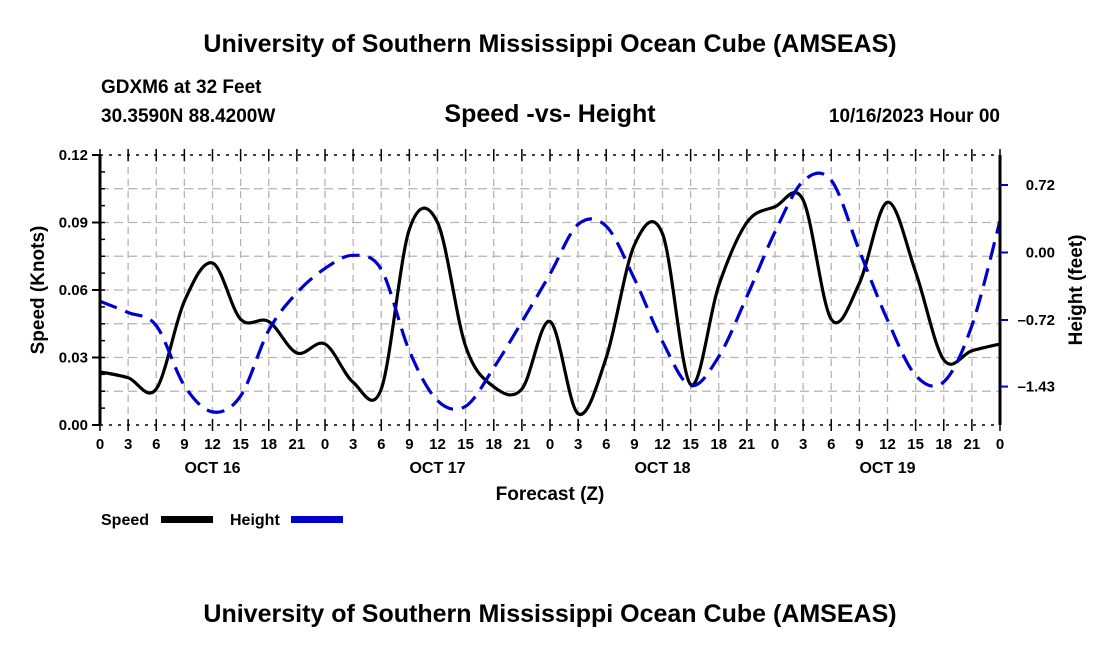 Image resolution: width=1100 pixels, height=650 pixels. I want to click on legend-height-label: Height, so click(255, 520).